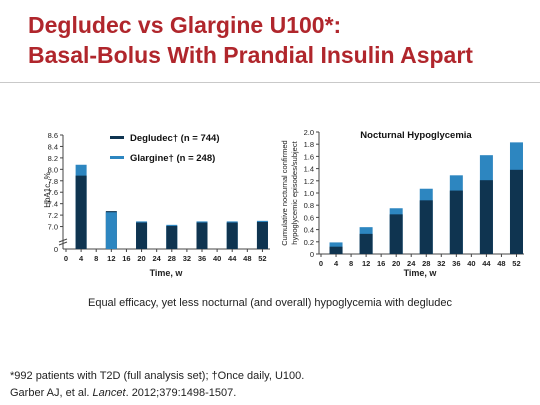 Image resolution: width=540 pixels, height=405 pixels. Describe the element at coordinates (309, 230) in the screenshot. I see `y-tick-label: 0.4` at that location.